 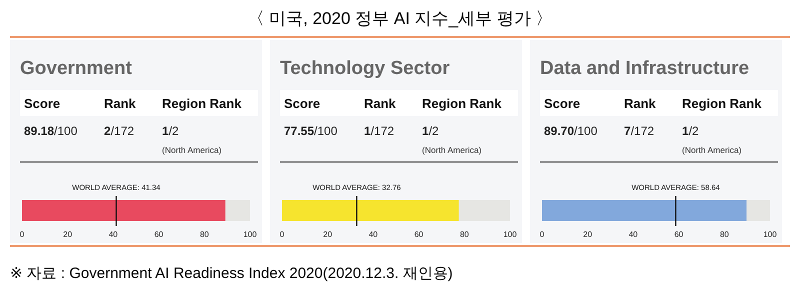 I want to click on annotation: 1/172, so click(x=379, y=131).